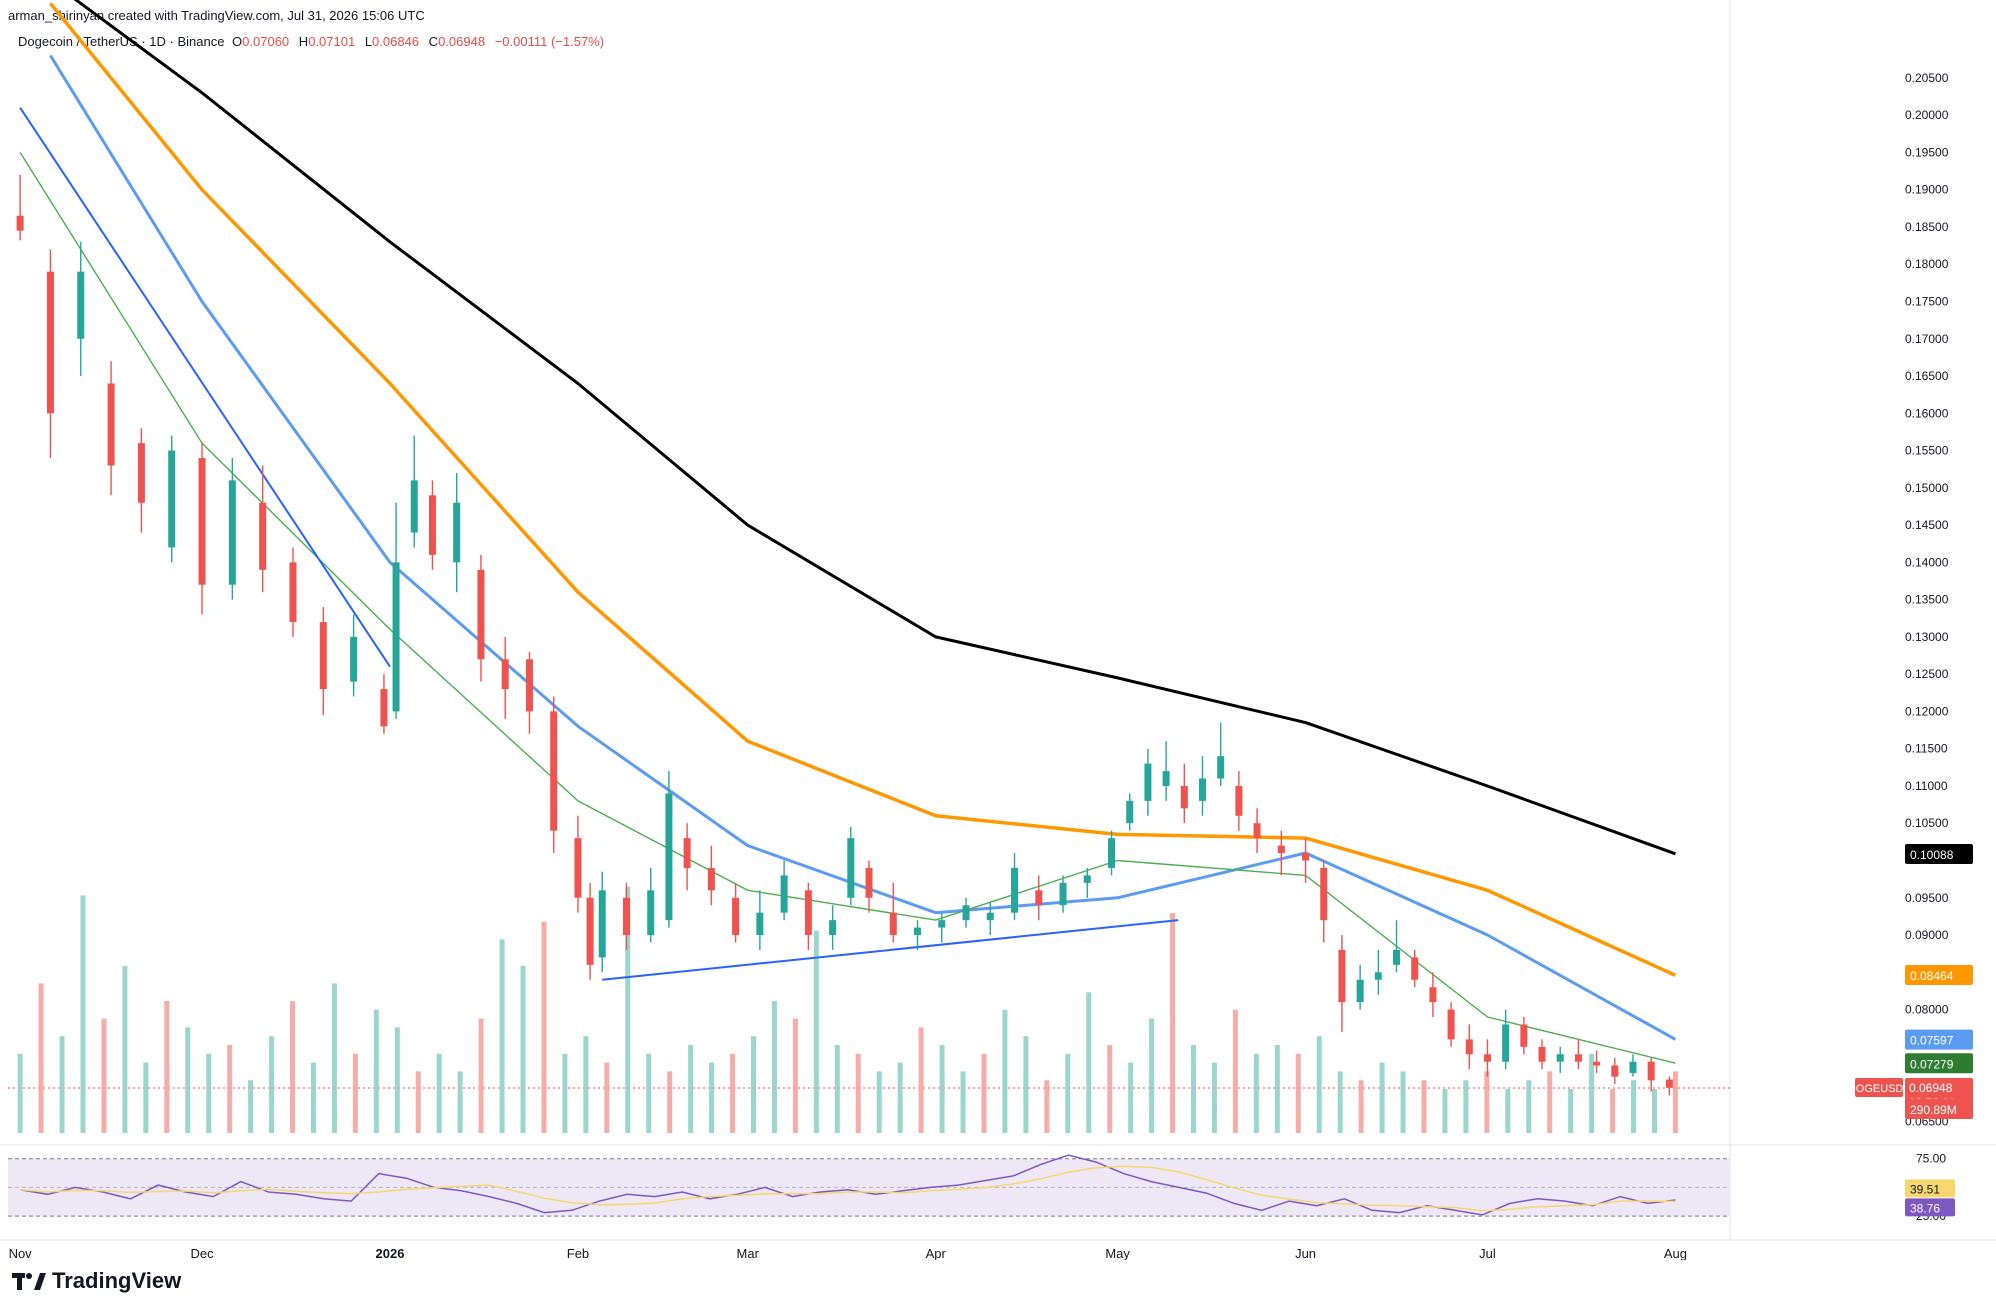 This screenshot has width=1996, height=1314. What do you see at coordinates (1939, 1109) in the screenshot?
I see `volume-label-bg` at bounding box center [1939, 1109].